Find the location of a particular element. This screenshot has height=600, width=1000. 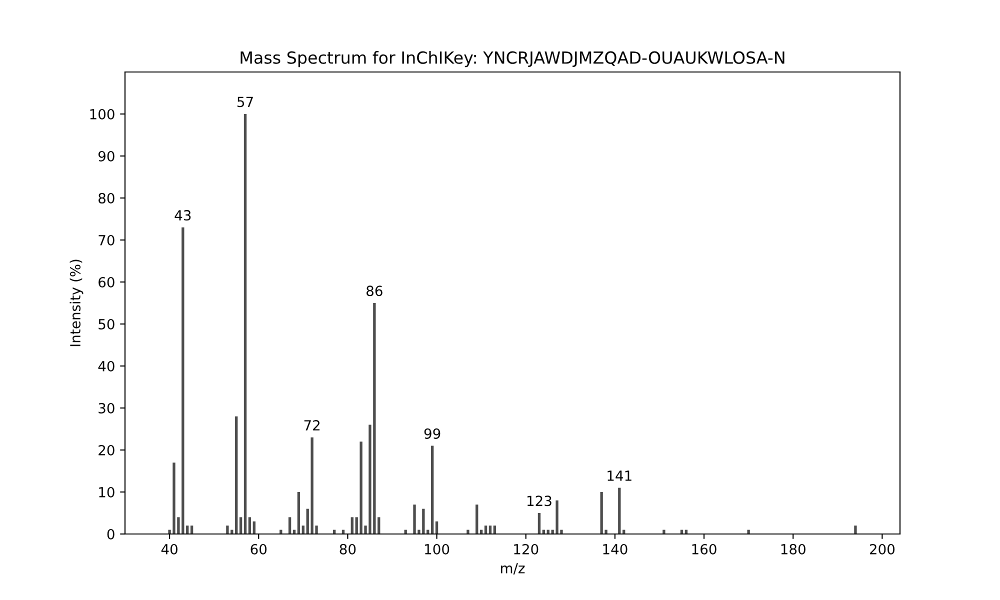

y-tick-label: 40 is located at coordinates (106, 366).